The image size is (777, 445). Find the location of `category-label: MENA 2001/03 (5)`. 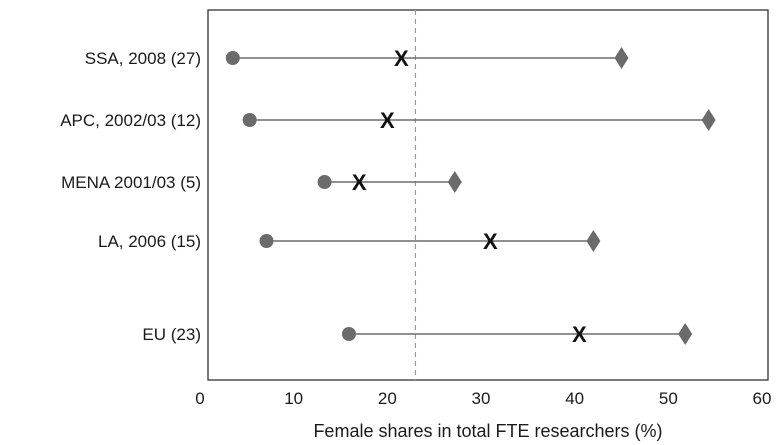

category-label: MENA 2001/03 (5) is located at coordinates (131, 182).